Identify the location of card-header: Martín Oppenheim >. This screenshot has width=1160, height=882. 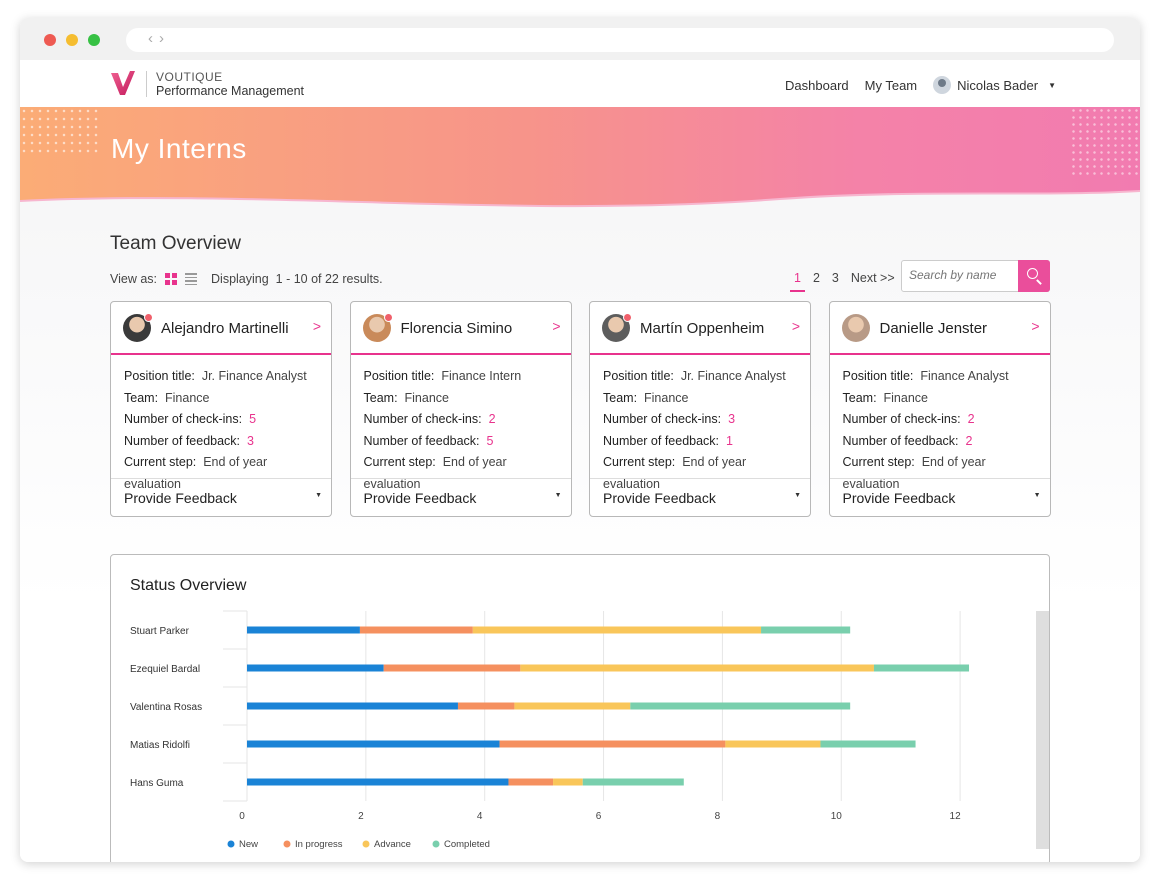
(700, 328).